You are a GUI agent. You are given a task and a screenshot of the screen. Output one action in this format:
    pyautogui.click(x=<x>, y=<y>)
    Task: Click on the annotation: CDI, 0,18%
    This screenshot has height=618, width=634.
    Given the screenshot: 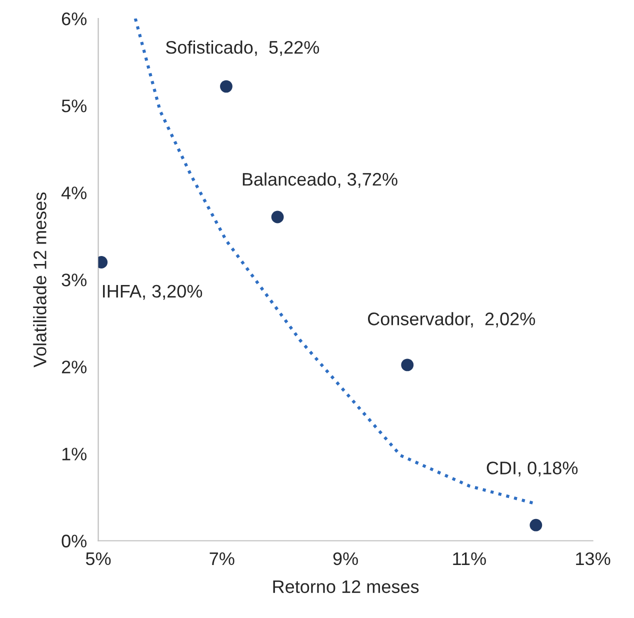 What is the action you would take?
    pyautogui.click(x=532, y=469)
    